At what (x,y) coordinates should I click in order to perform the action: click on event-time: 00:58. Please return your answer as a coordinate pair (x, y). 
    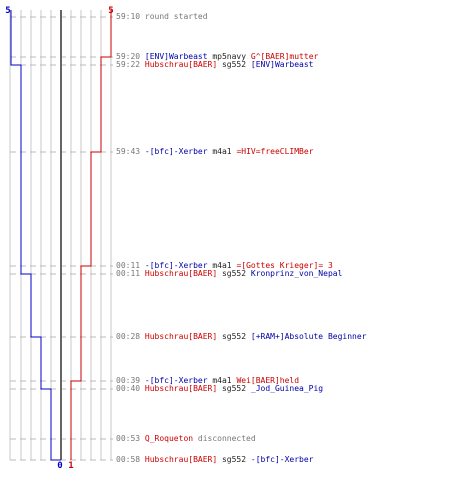
    Looking at the image, I should click on (130, 459).